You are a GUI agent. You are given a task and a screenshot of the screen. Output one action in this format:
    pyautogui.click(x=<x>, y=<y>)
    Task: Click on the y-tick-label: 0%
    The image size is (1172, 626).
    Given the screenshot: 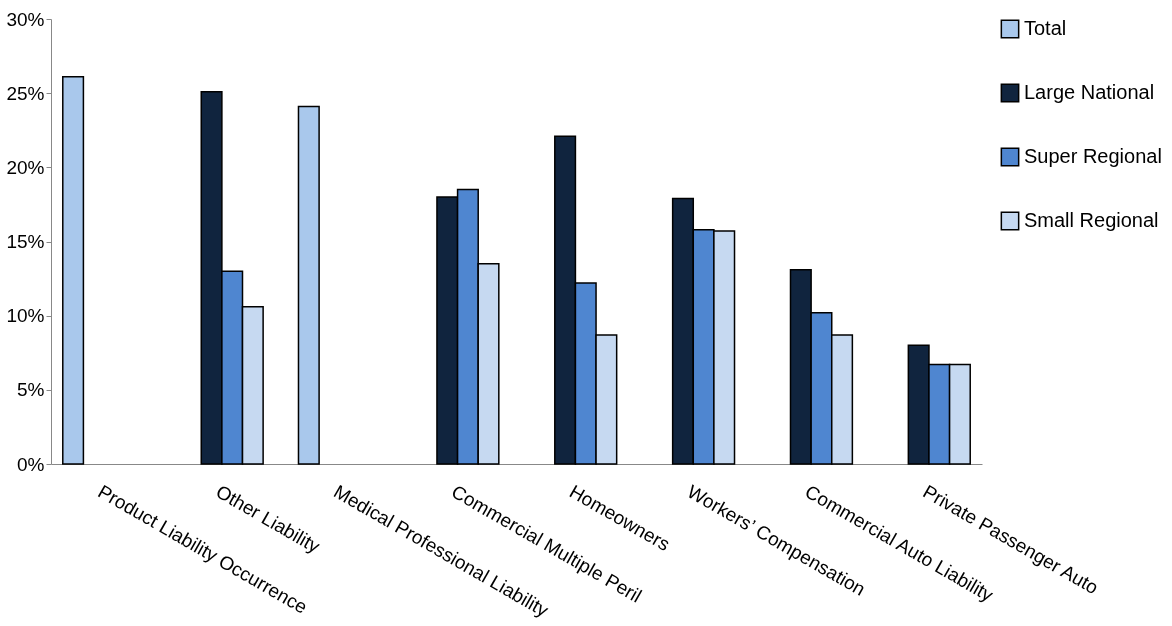 What is the action you would take?
    pyautogui.click(x=31, y=464)
    